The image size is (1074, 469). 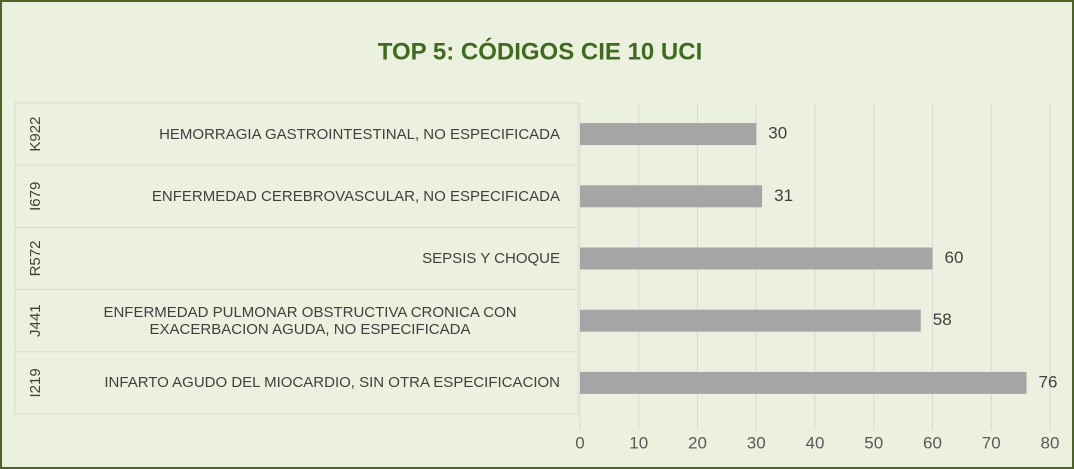 I want to click on category-code: K922, so click(x=35, y=134).